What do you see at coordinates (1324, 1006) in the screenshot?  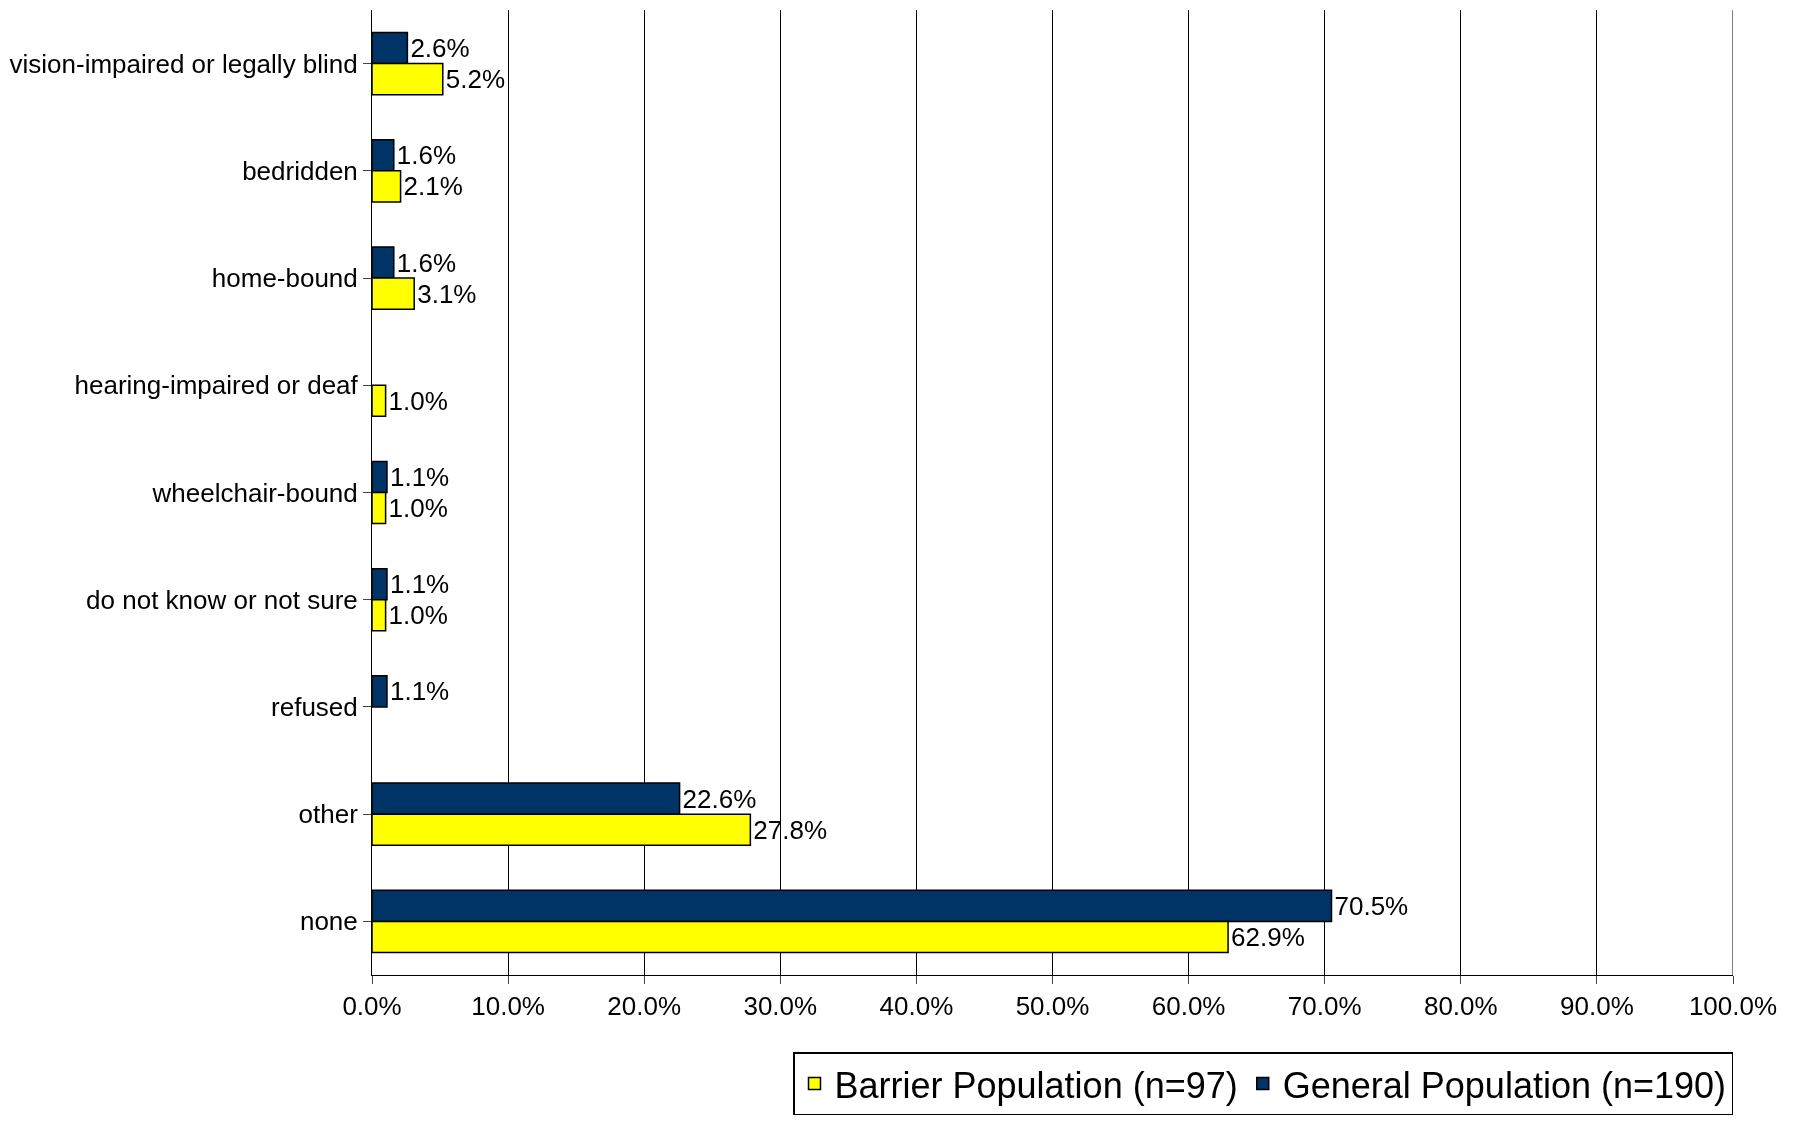 I see `x-tick-label: 70.0%` at bounding box center [1324, 1006].